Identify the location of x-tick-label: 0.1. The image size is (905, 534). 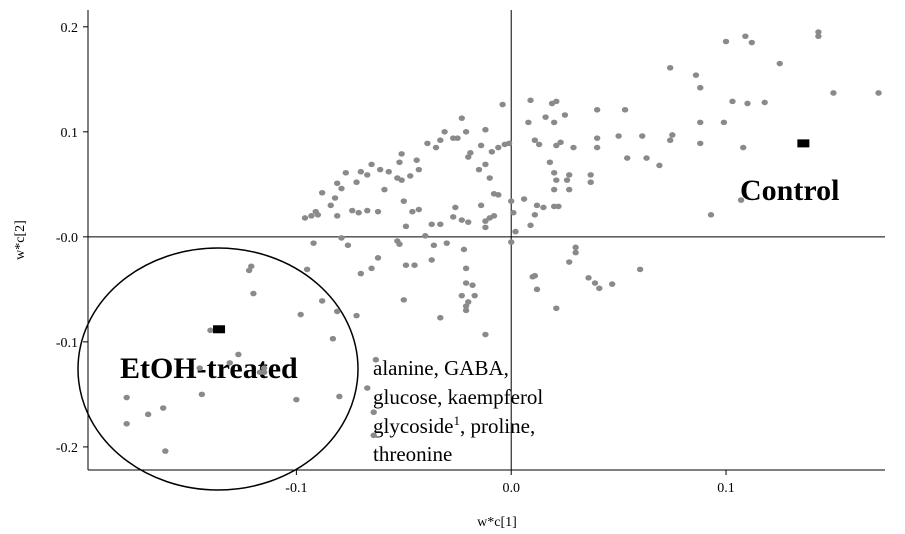
(726, 488).